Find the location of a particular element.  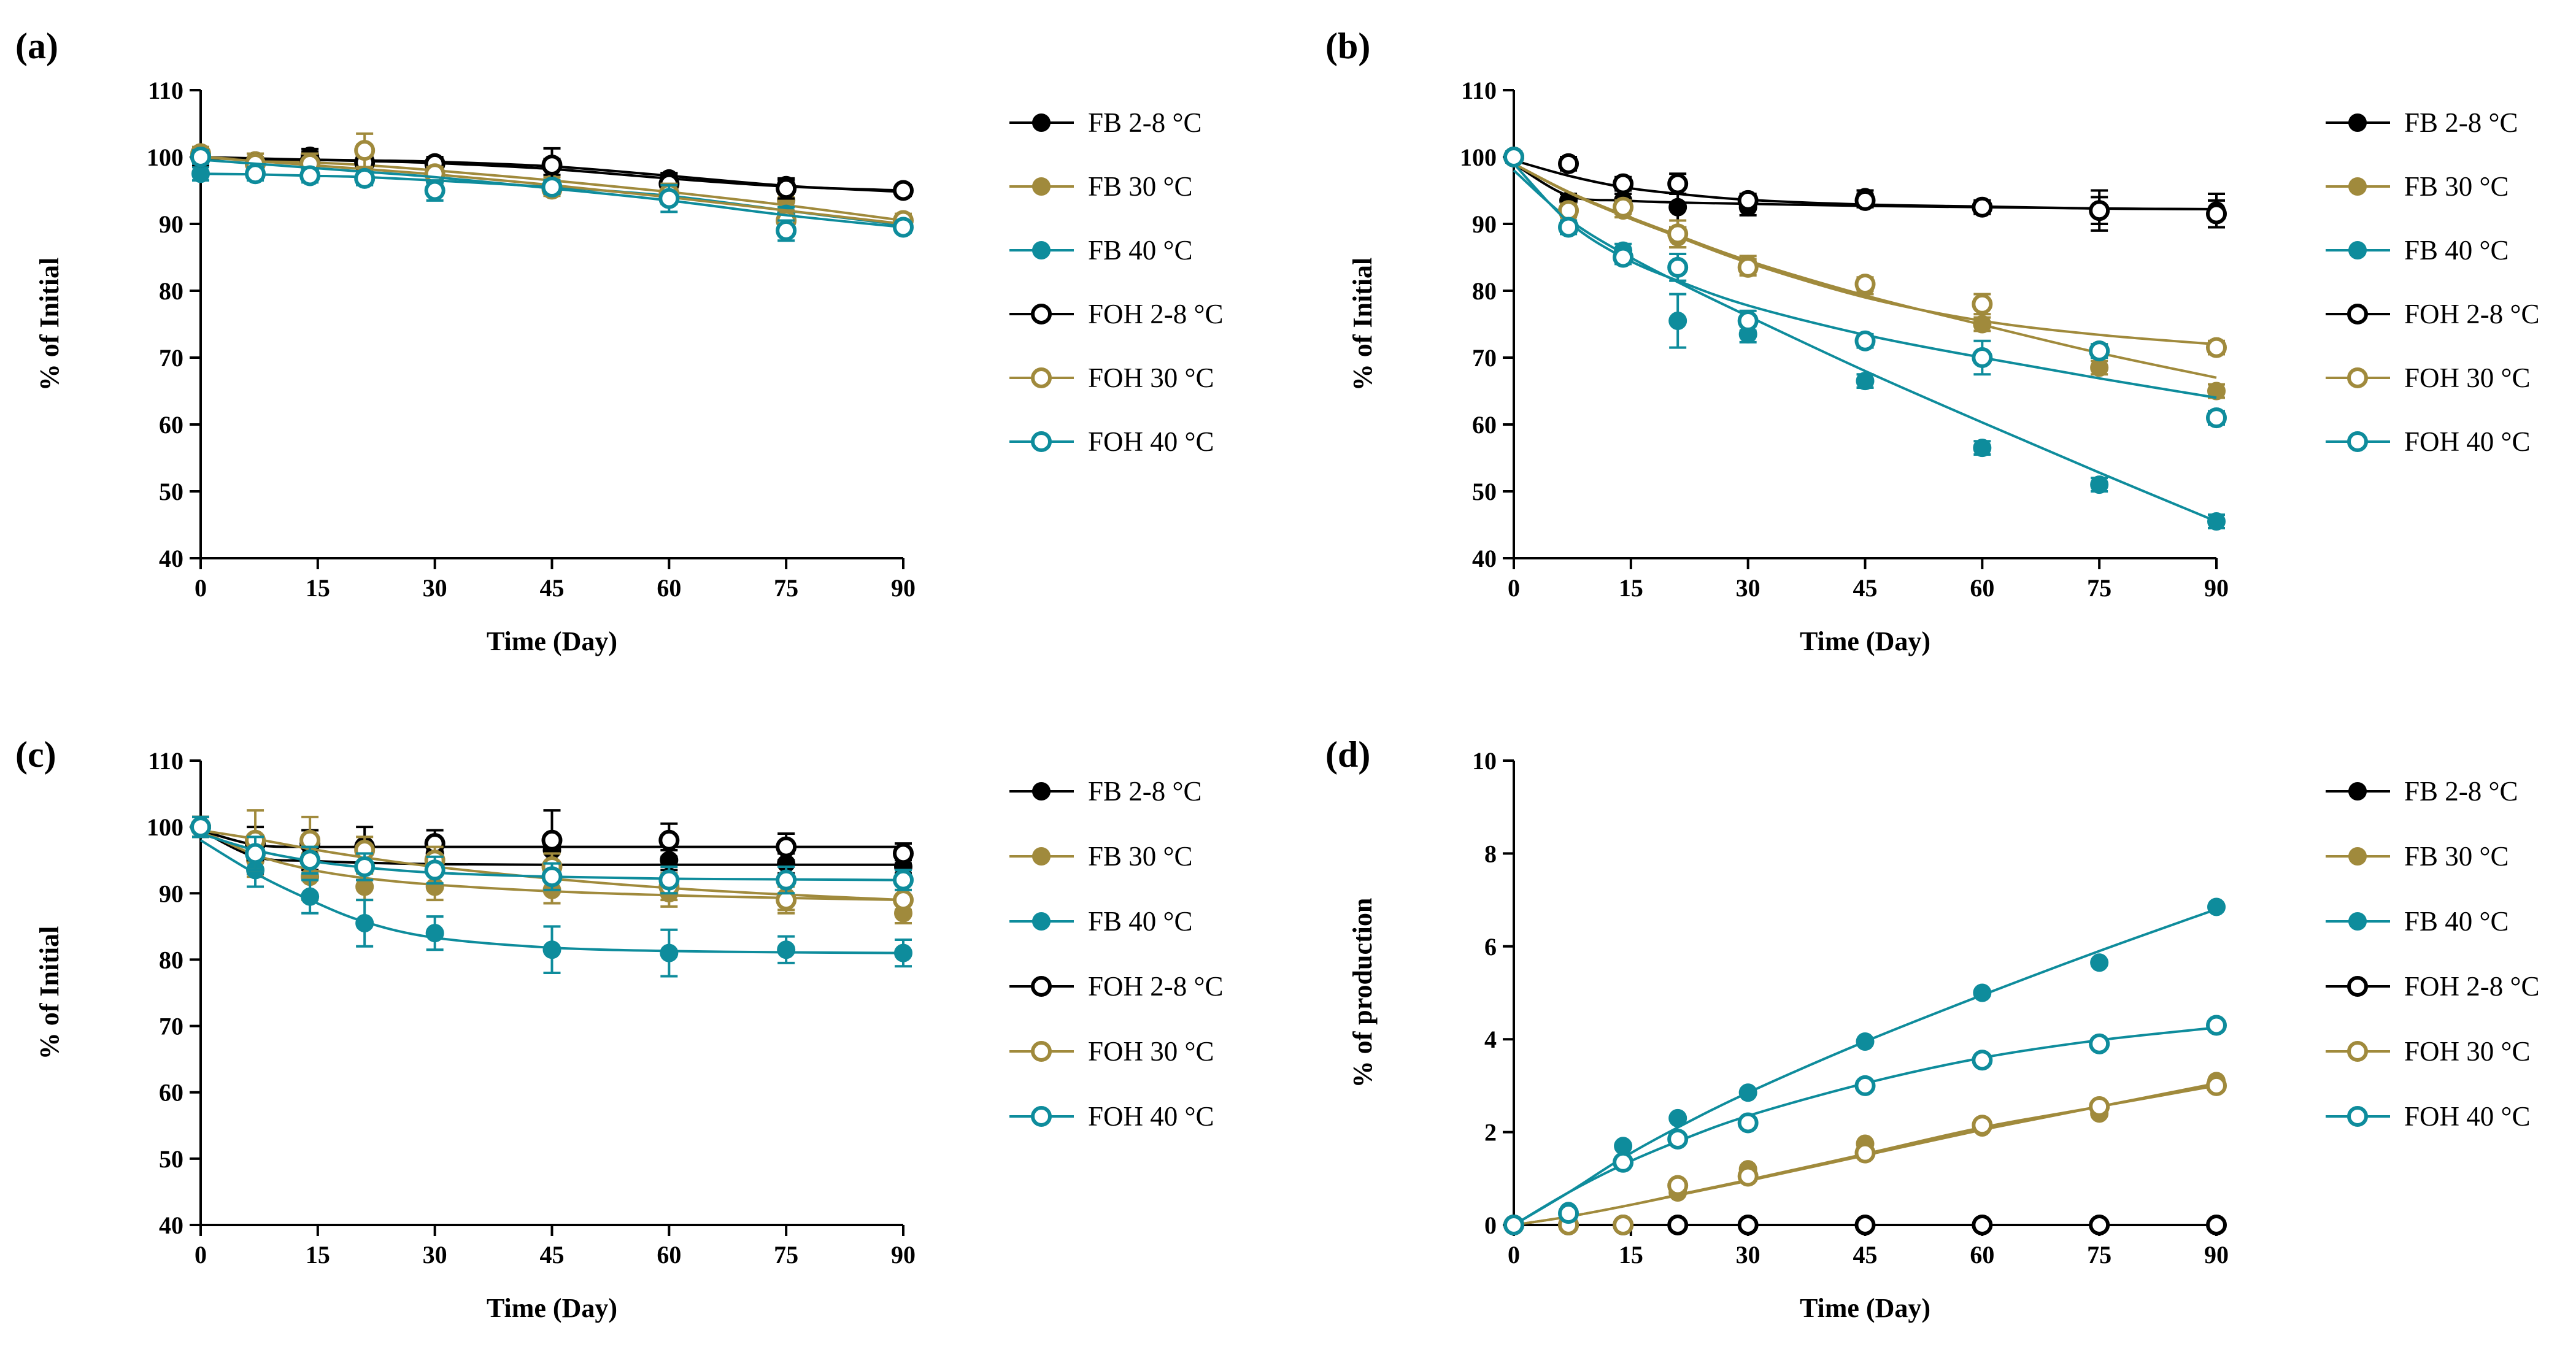

series-foh-40-c is located at coordinates (552, 855).